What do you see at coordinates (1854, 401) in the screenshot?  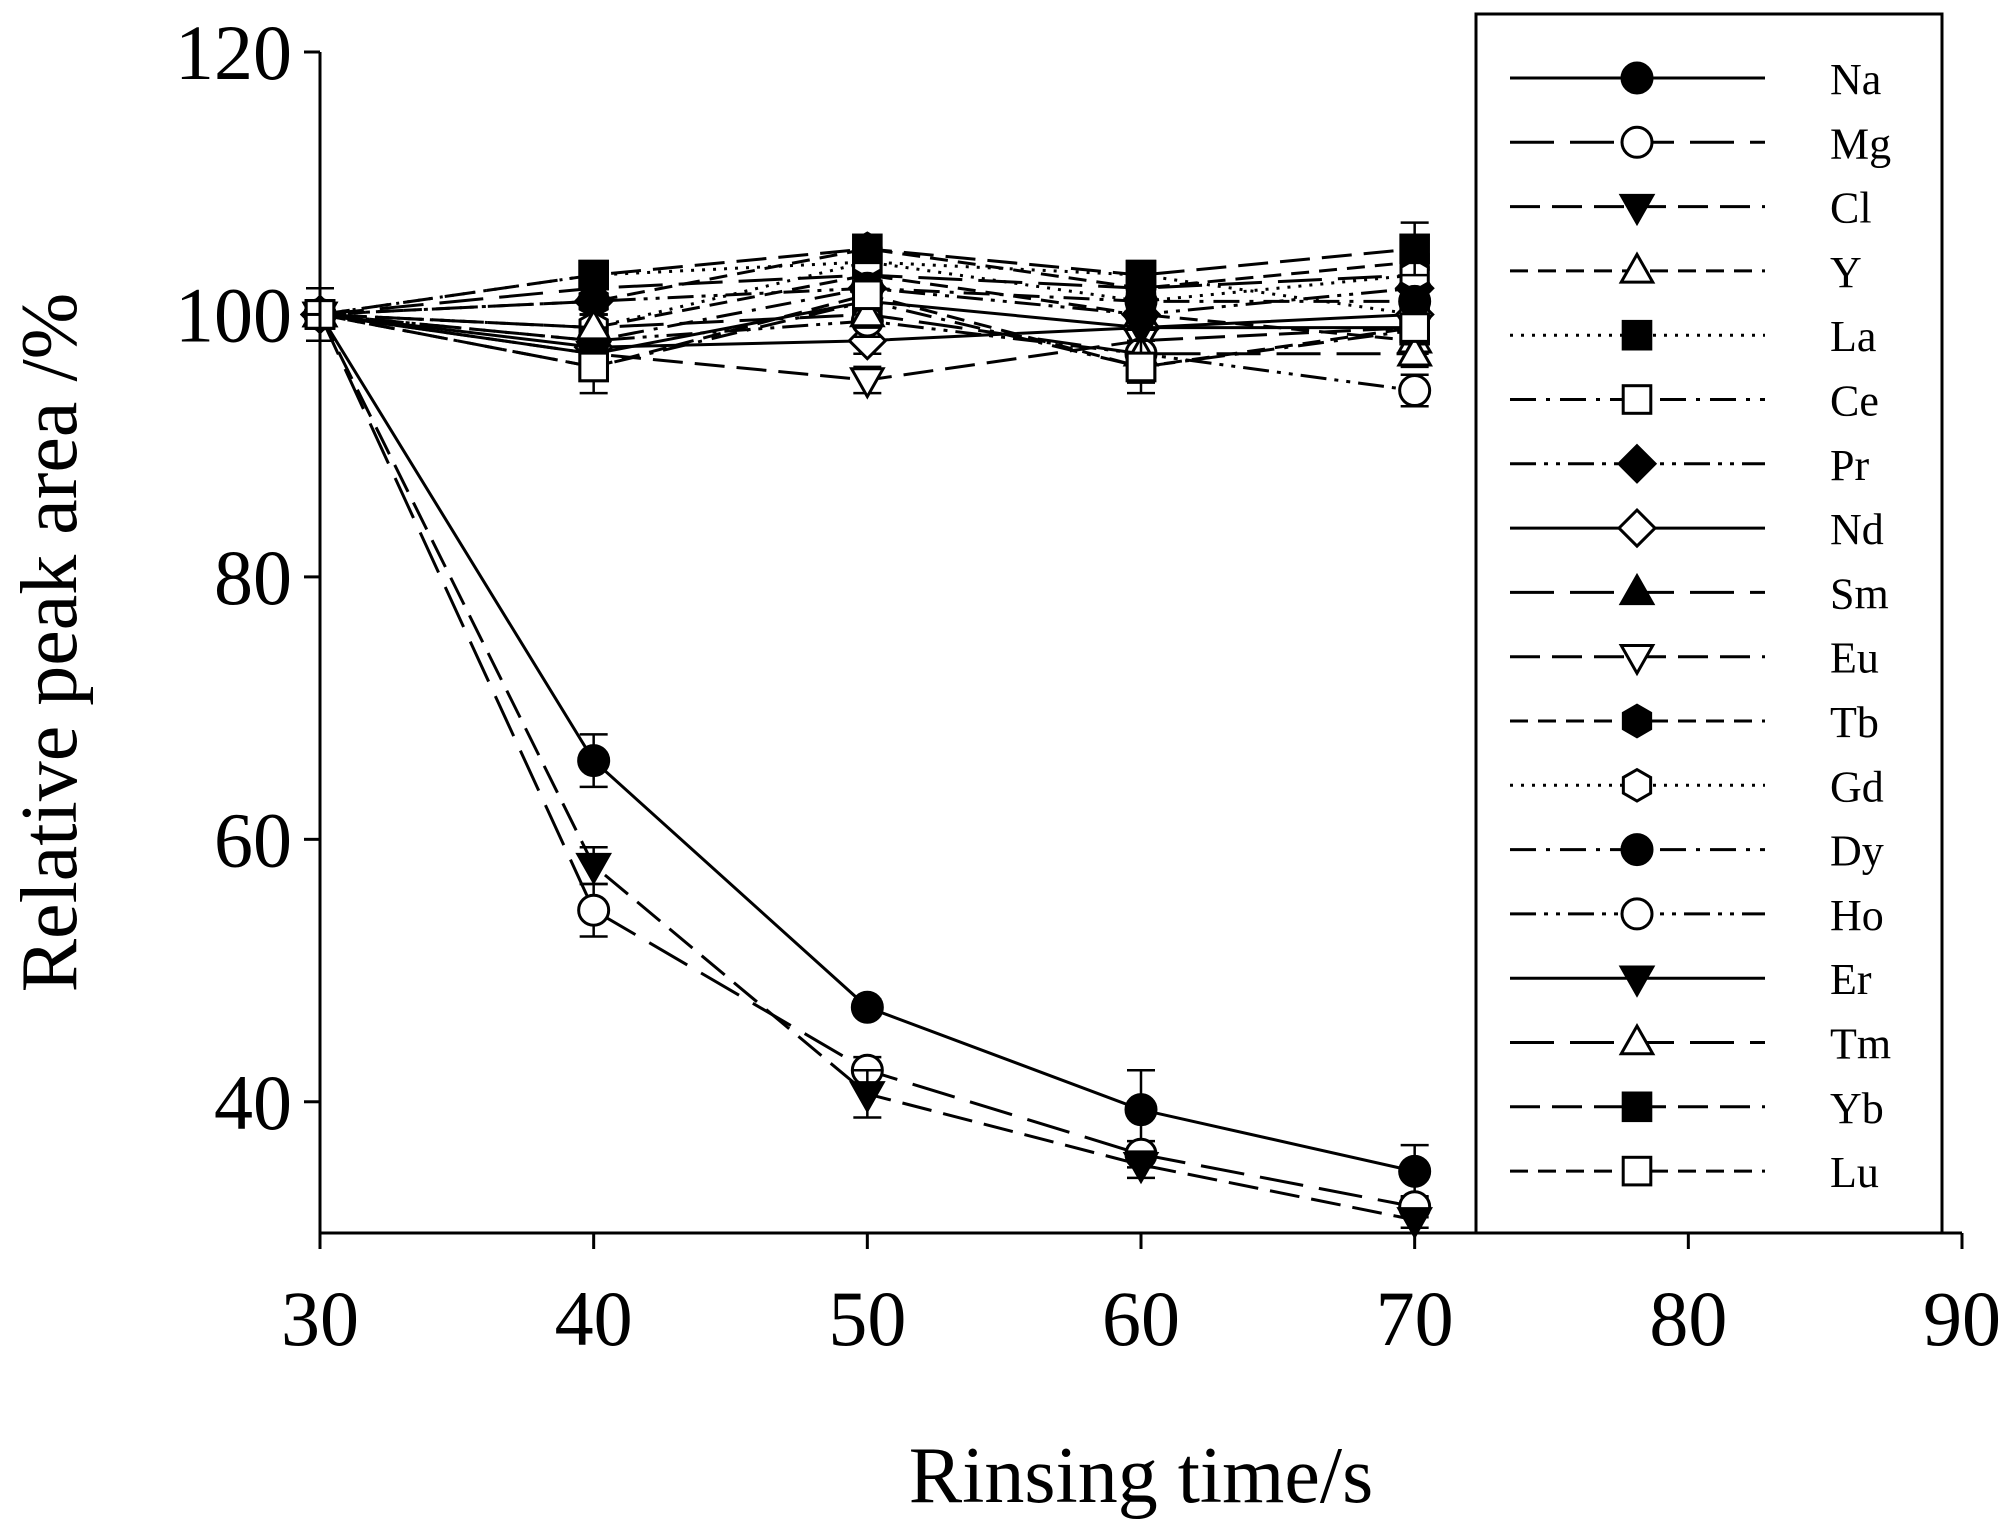 I see `legend-label: Ce` at bounding box center [1854, 401].